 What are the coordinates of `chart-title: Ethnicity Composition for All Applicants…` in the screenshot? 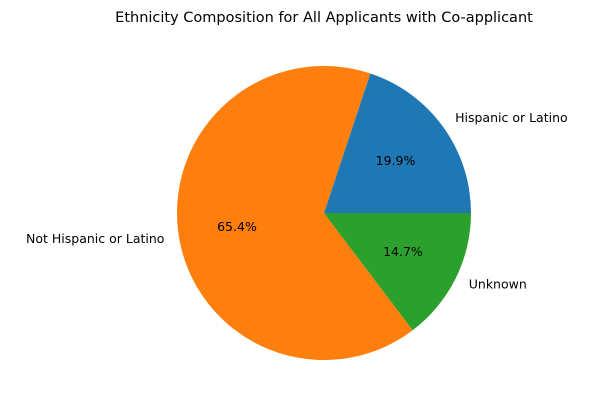 It's located at (324, 18).